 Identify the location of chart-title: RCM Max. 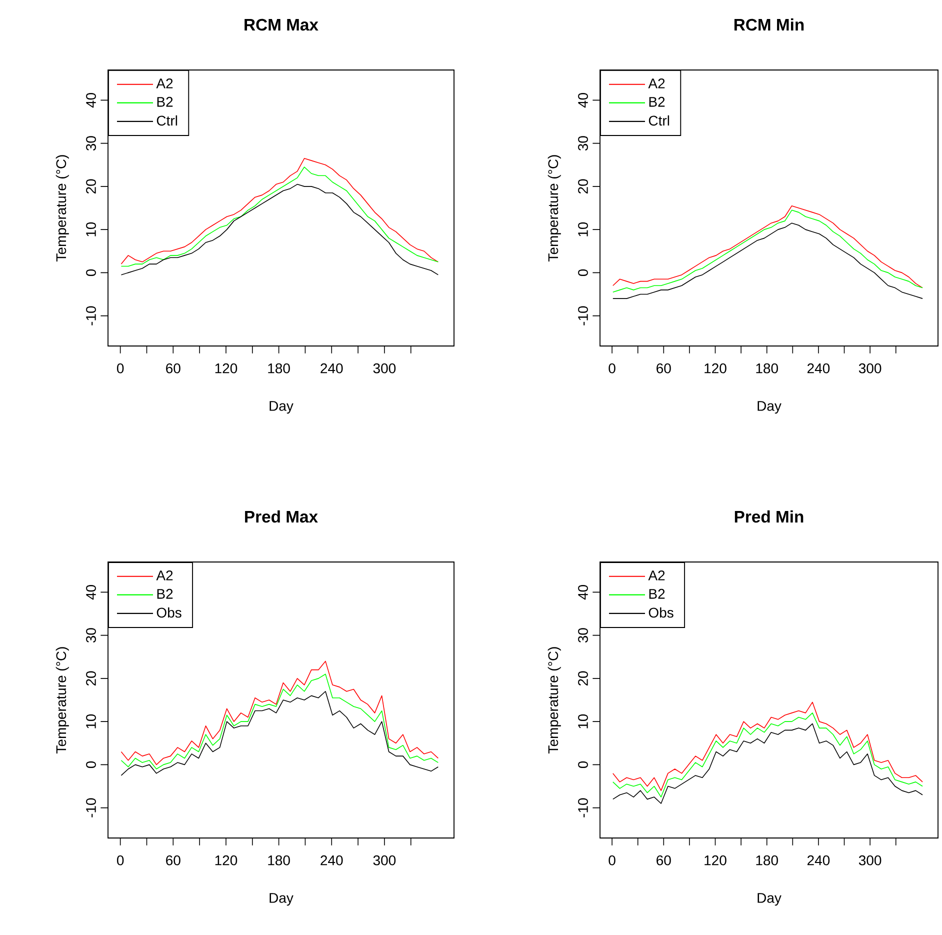
(281, 24).